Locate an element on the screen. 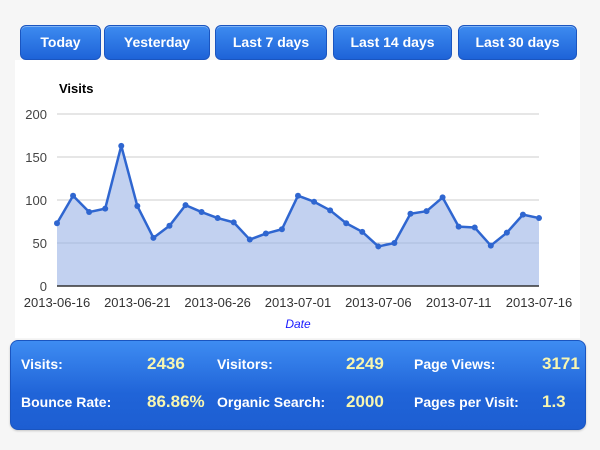 This screenshot has width=600, height=450. y-tick-label: 100 is located at coordinates (36, 200).